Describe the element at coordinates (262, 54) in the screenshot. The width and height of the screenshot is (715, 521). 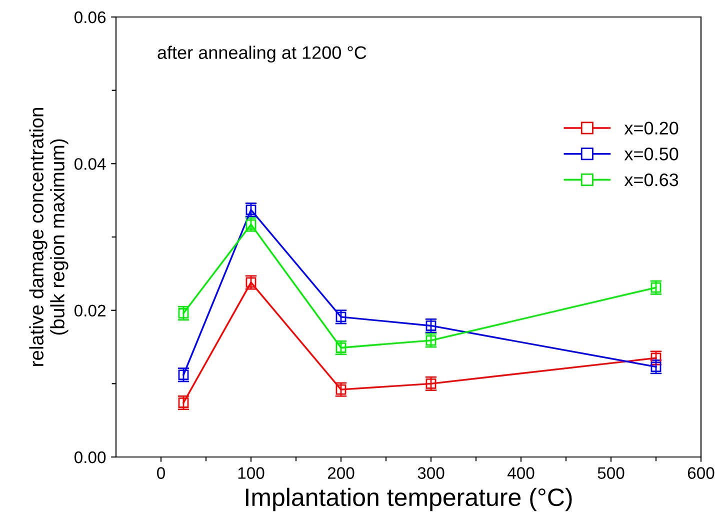
I see `annotation: after annealing at 1200 °C` at that location.